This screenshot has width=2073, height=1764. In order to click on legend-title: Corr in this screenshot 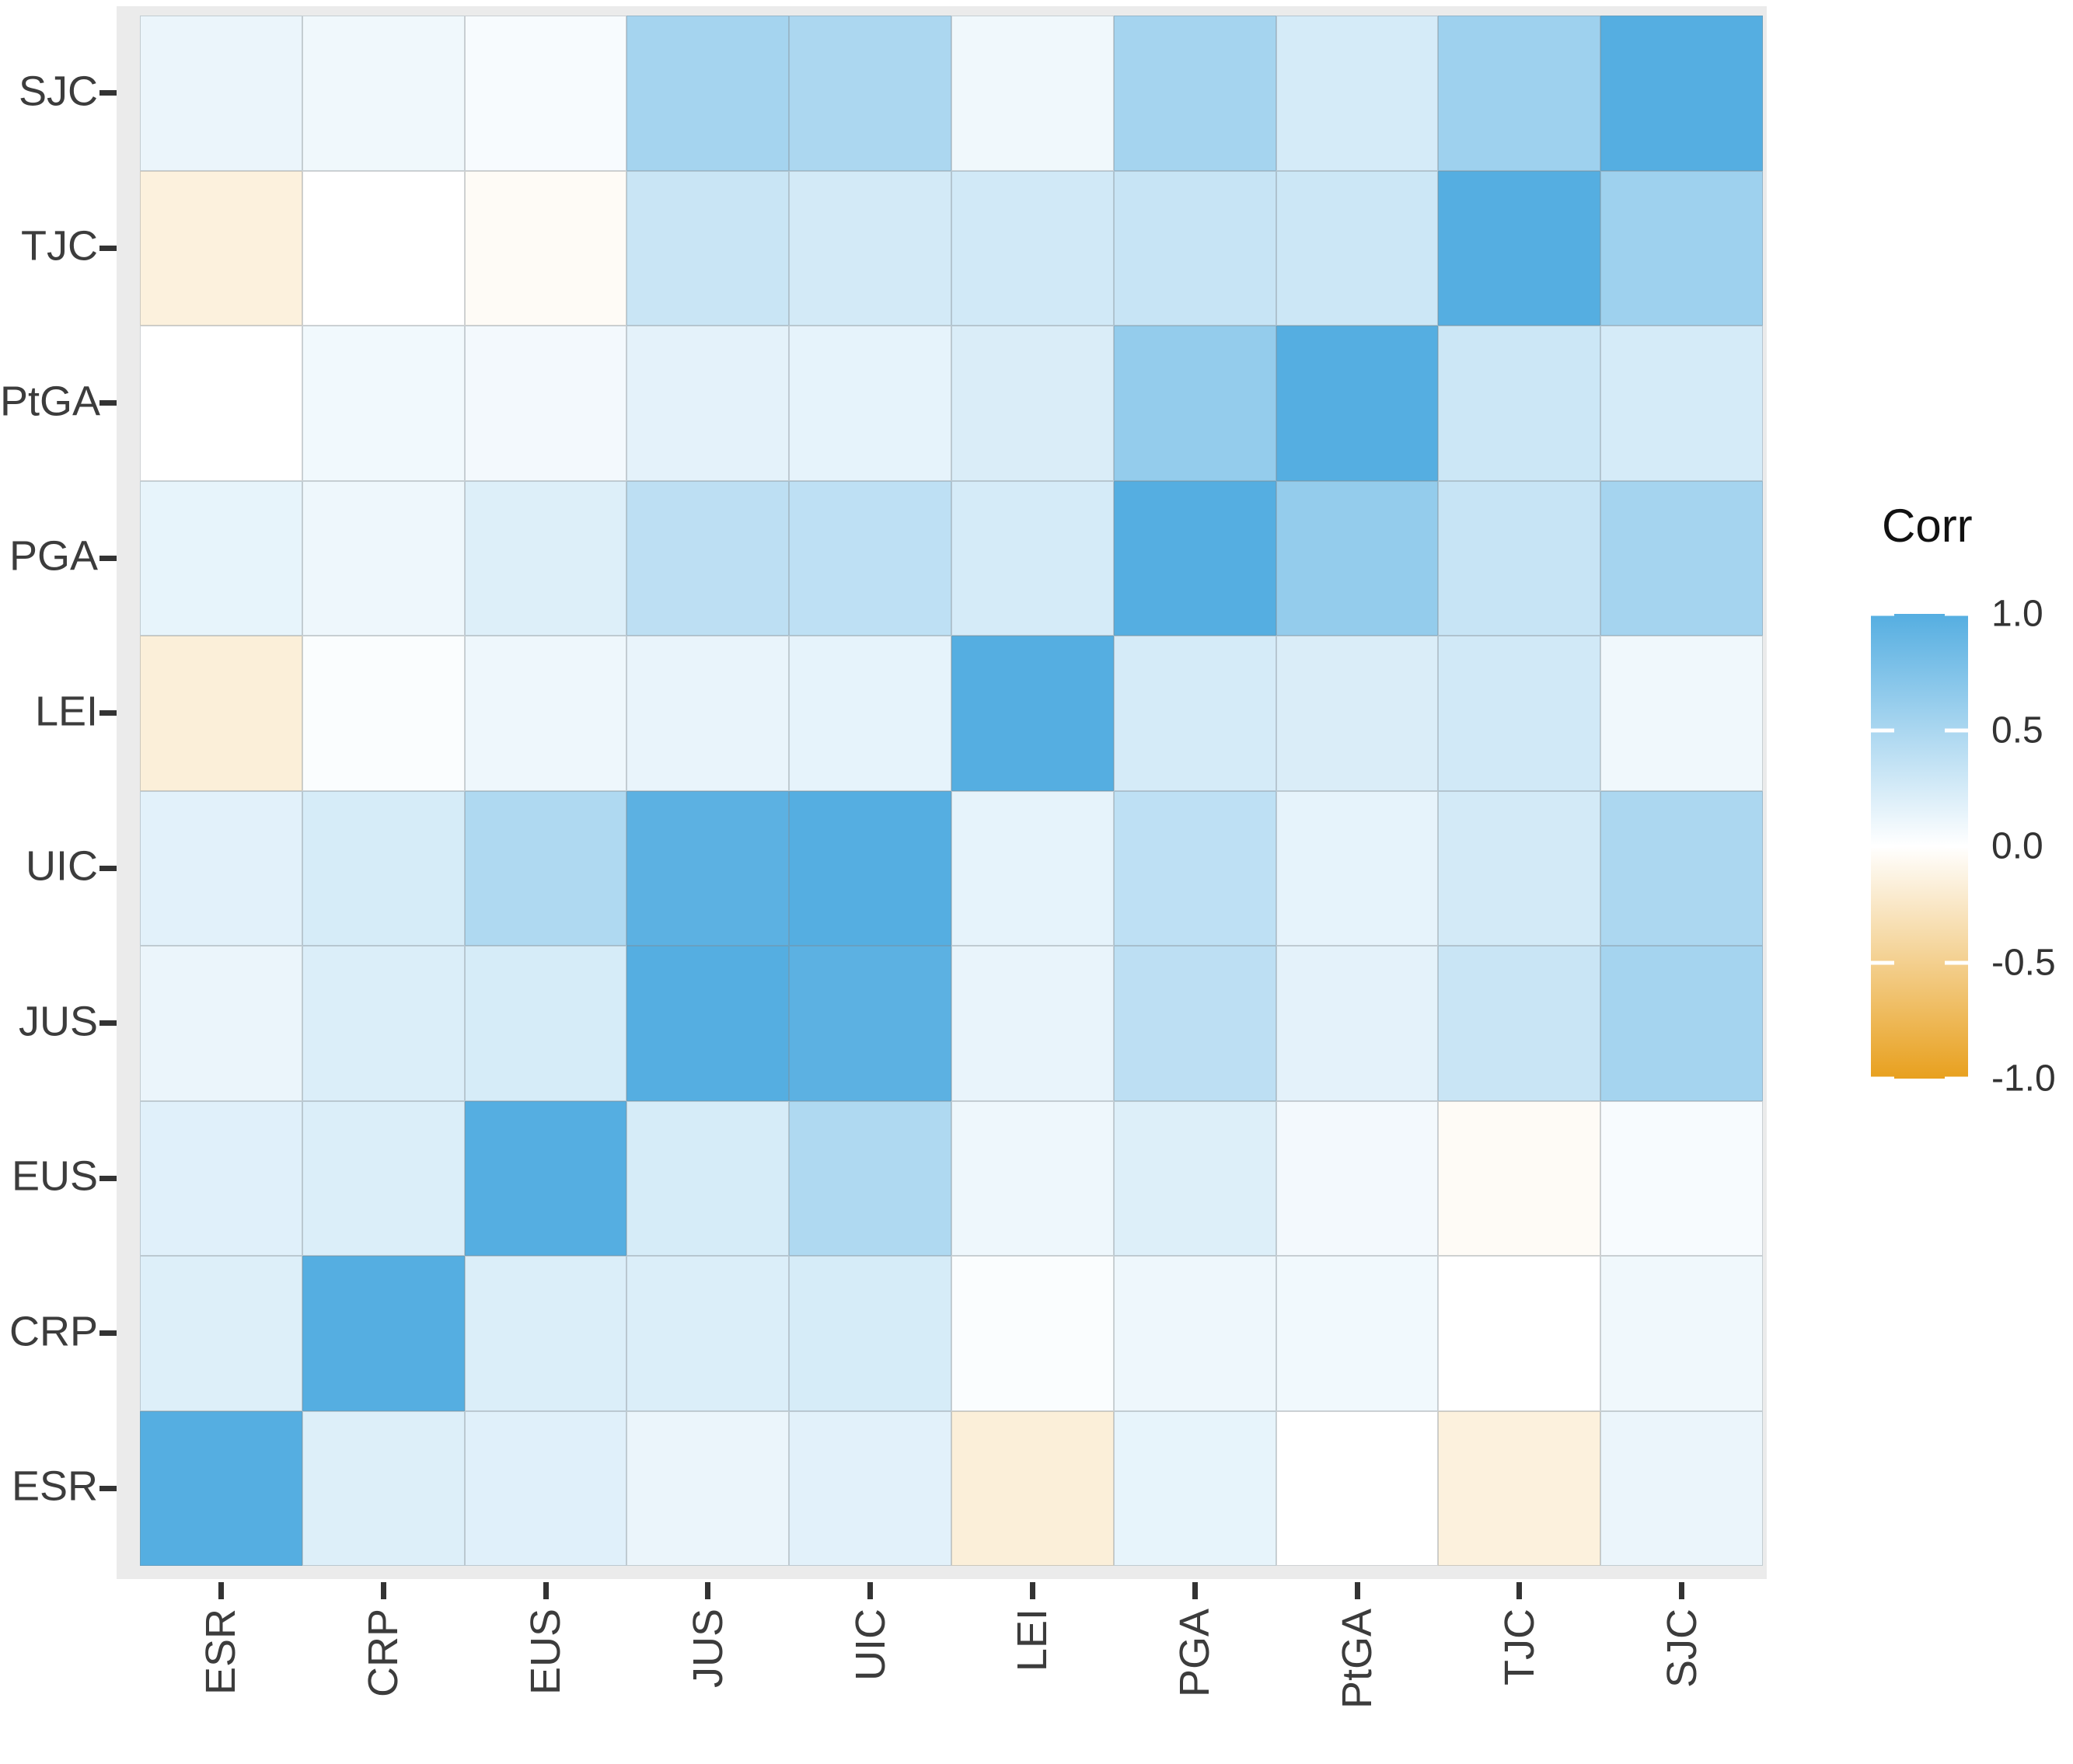, I will do `click(1927, 526)`.